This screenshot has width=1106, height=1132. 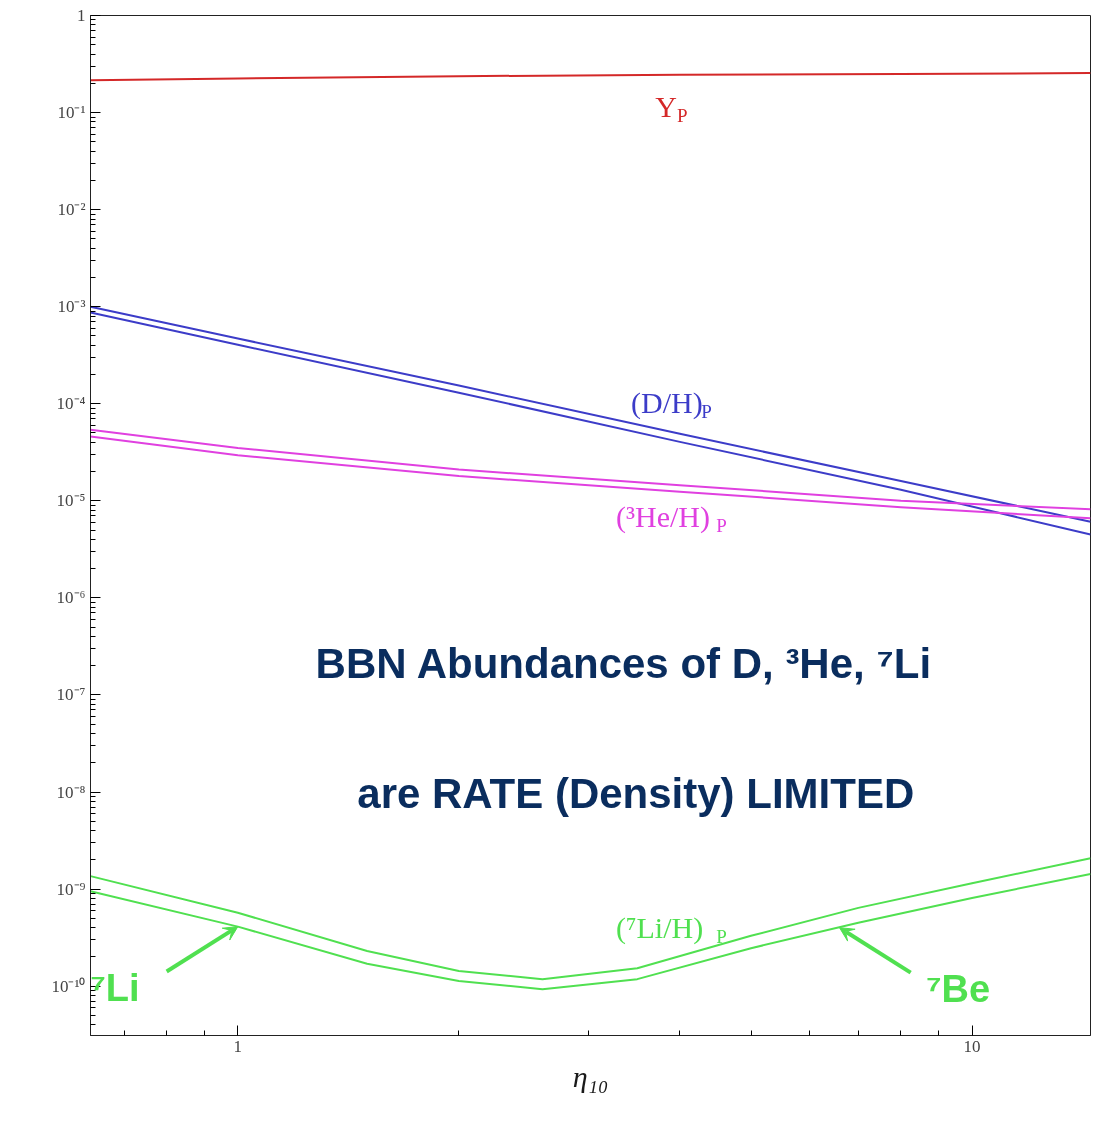 I want to click on annotation: are RATE (Density) LIMITED, so click(x=636, y=793).